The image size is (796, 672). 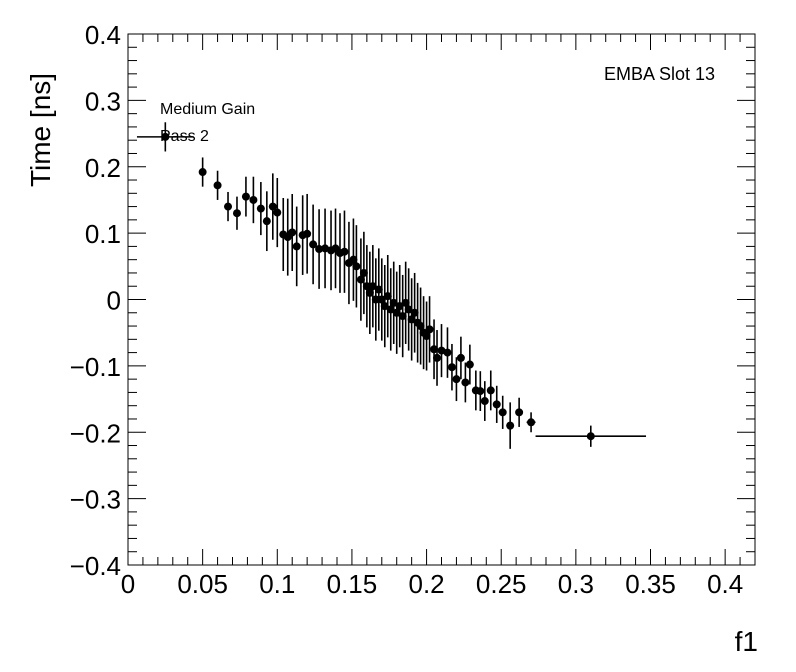 I want to click on y-tick-label: 0.1, so click(x=103, y=234).